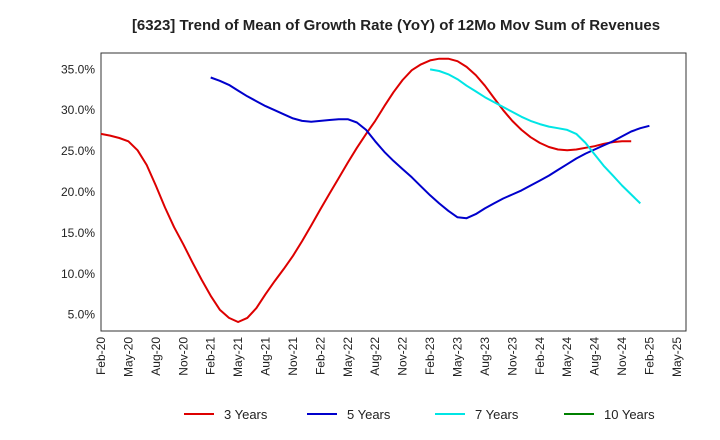 The height and width of the screenshot is (440, 720). What do you see at coordinates (540, 356) in the screenshot?
I see `x-tick-label: Feb-24` at bounding box center [540, 356].